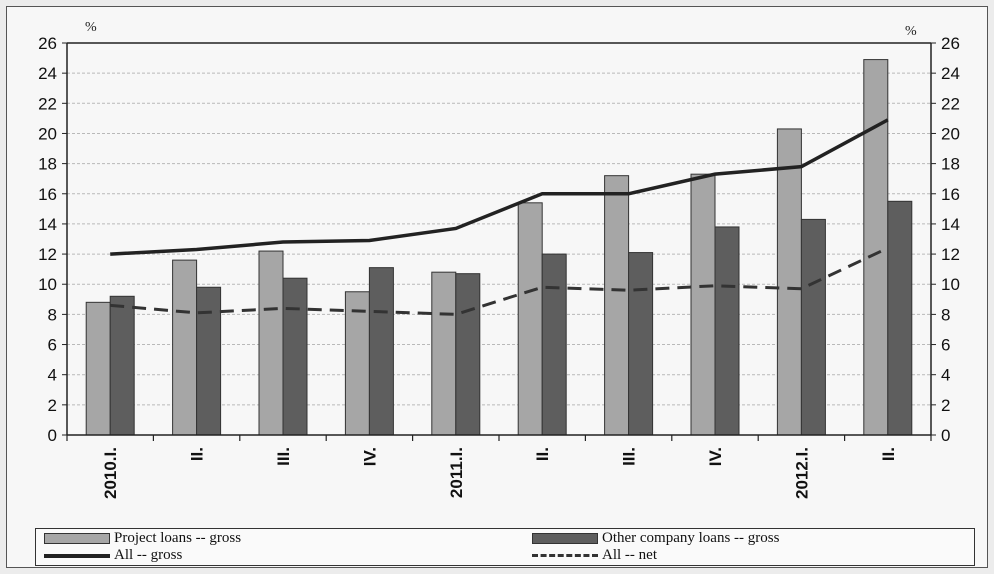  I want to click on y-left-tick-18: 18, so click(47, 164).